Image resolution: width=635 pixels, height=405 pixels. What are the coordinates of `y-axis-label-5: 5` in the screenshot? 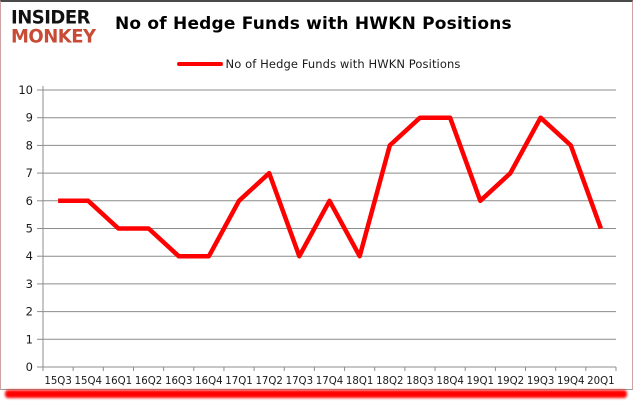 It's located at (29, 229).